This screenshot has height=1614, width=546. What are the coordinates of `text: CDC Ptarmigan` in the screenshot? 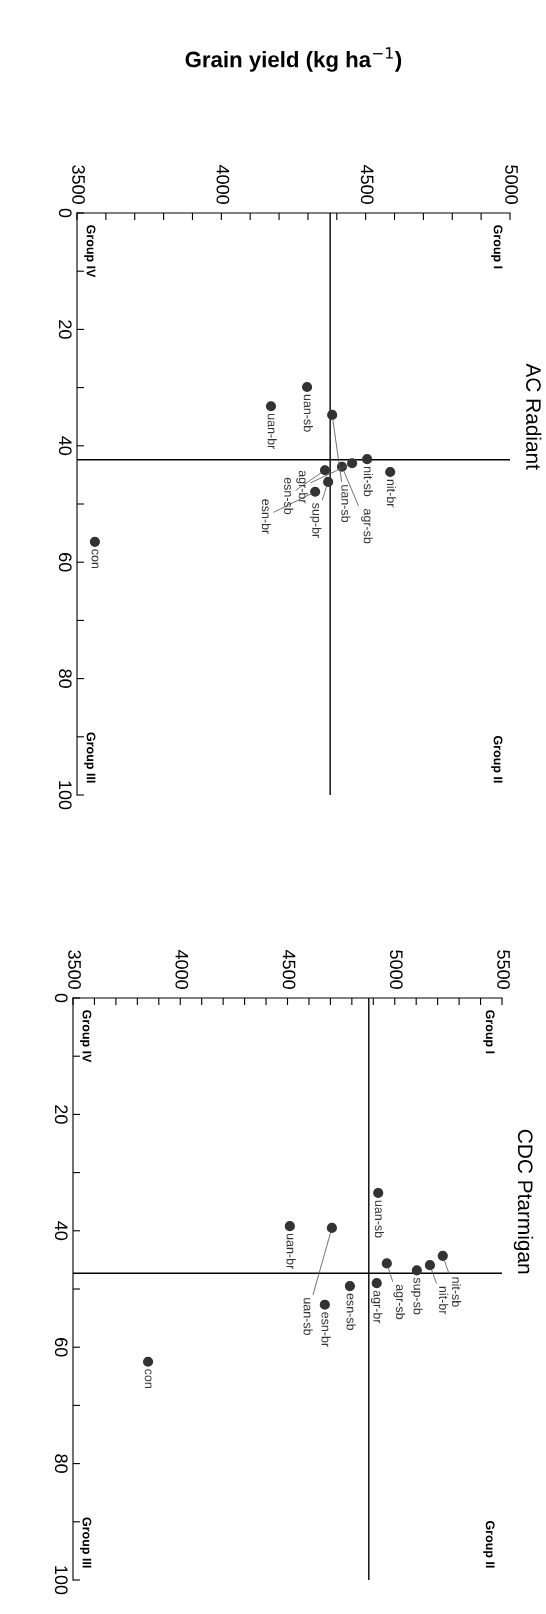 It's located at (523, 1201).